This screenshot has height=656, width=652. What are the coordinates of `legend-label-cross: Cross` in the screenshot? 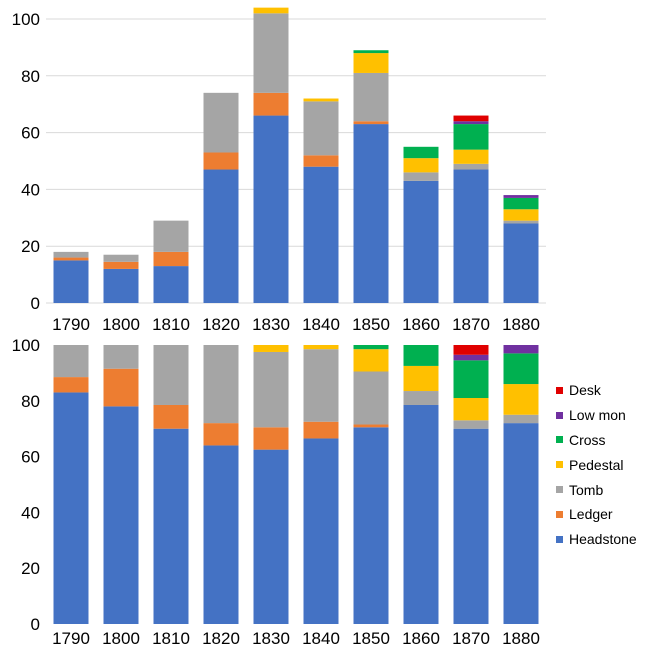 It's located at (587, 439).